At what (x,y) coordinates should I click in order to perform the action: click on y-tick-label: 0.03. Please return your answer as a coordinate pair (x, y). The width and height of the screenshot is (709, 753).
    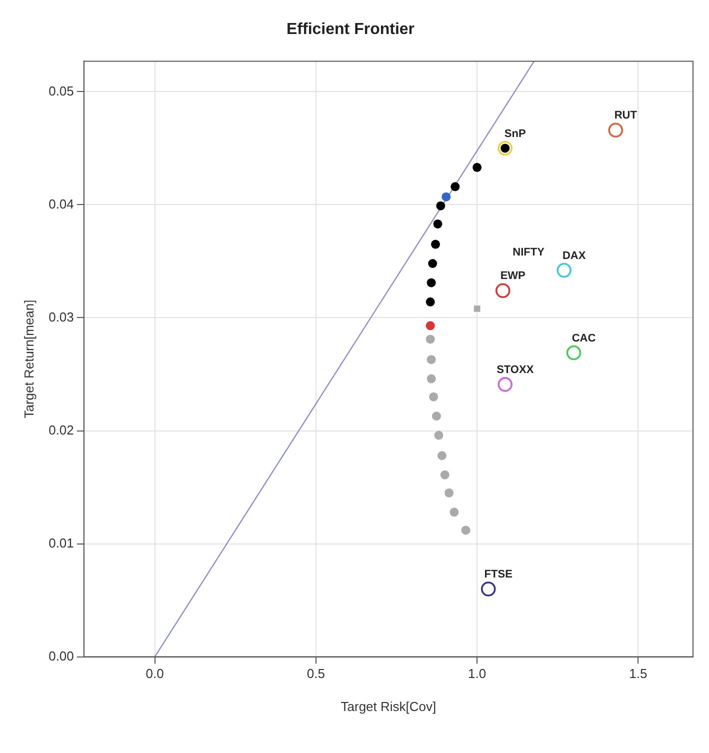
    Looking at the image, I should click on (61, 316).